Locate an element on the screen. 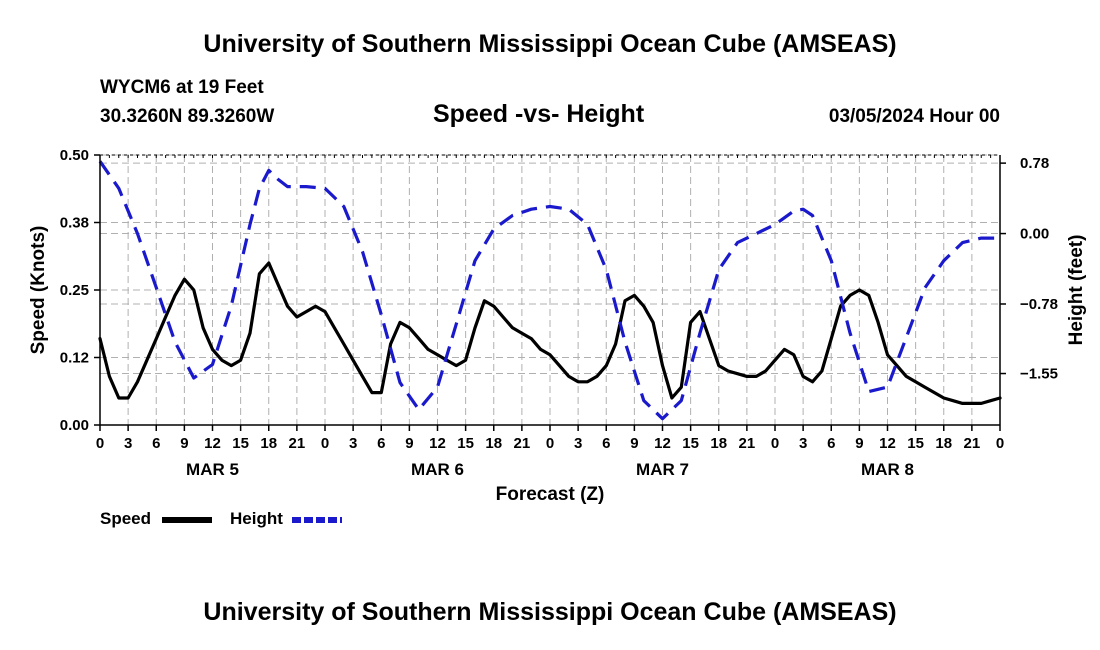 The height and width of the screenshot is (650, 1100). chart-subtitle: Speed -vs- Height is located at coordinates (539, 114).